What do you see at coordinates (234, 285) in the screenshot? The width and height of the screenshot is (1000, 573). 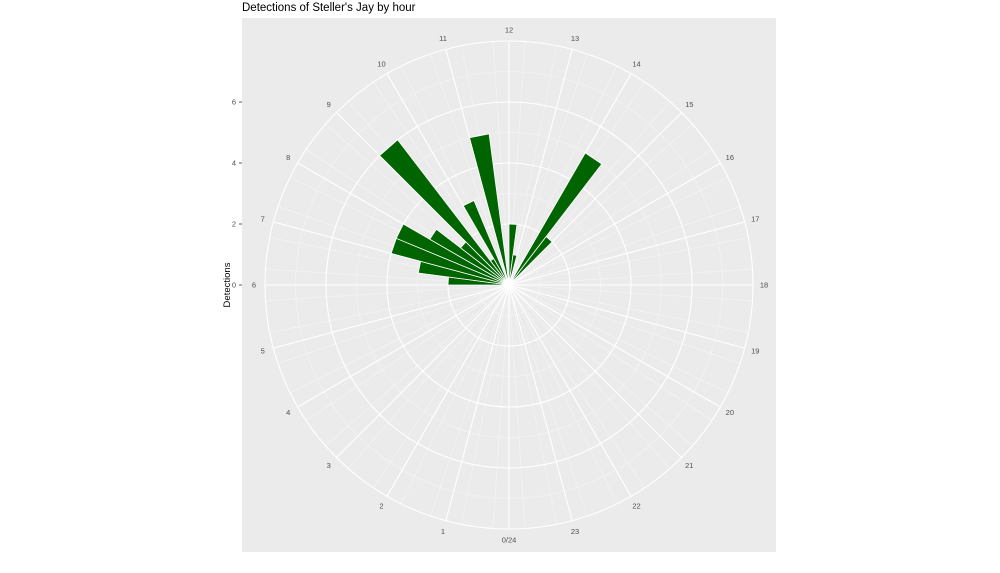 I see `y-tick-label: 0` at bounding box center [234, 285].